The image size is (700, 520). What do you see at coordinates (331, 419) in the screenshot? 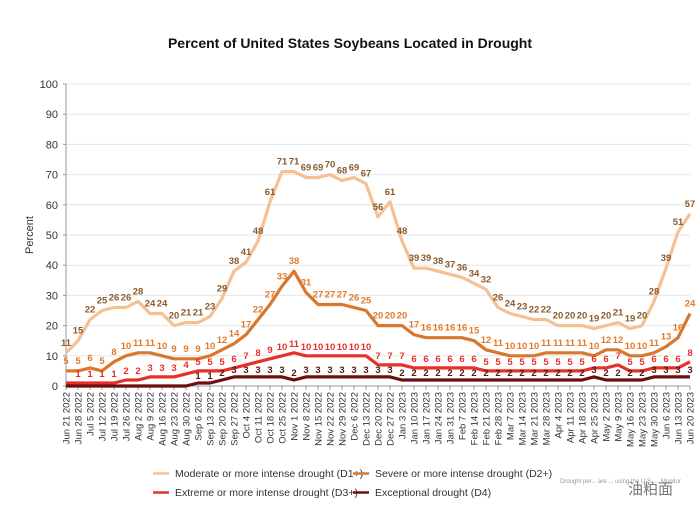
I see `x-tick-label: Nov 22 2022` at bounding box center [331, 419].